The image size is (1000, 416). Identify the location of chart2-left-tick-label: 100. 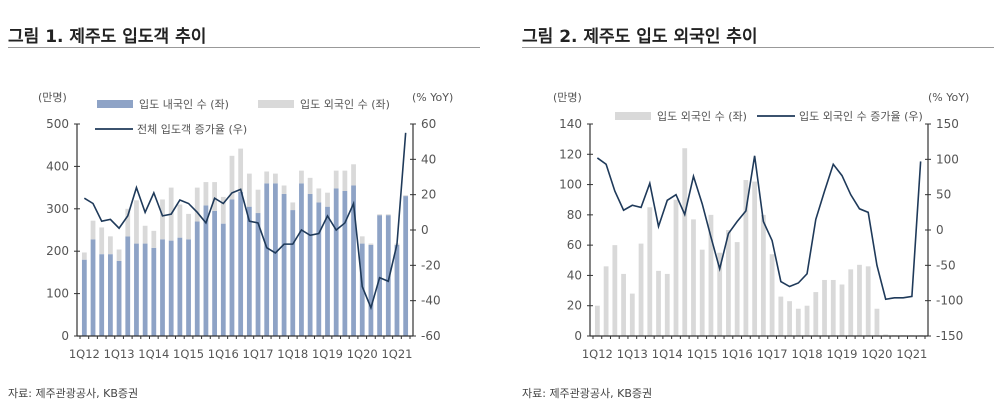
(570, 185).